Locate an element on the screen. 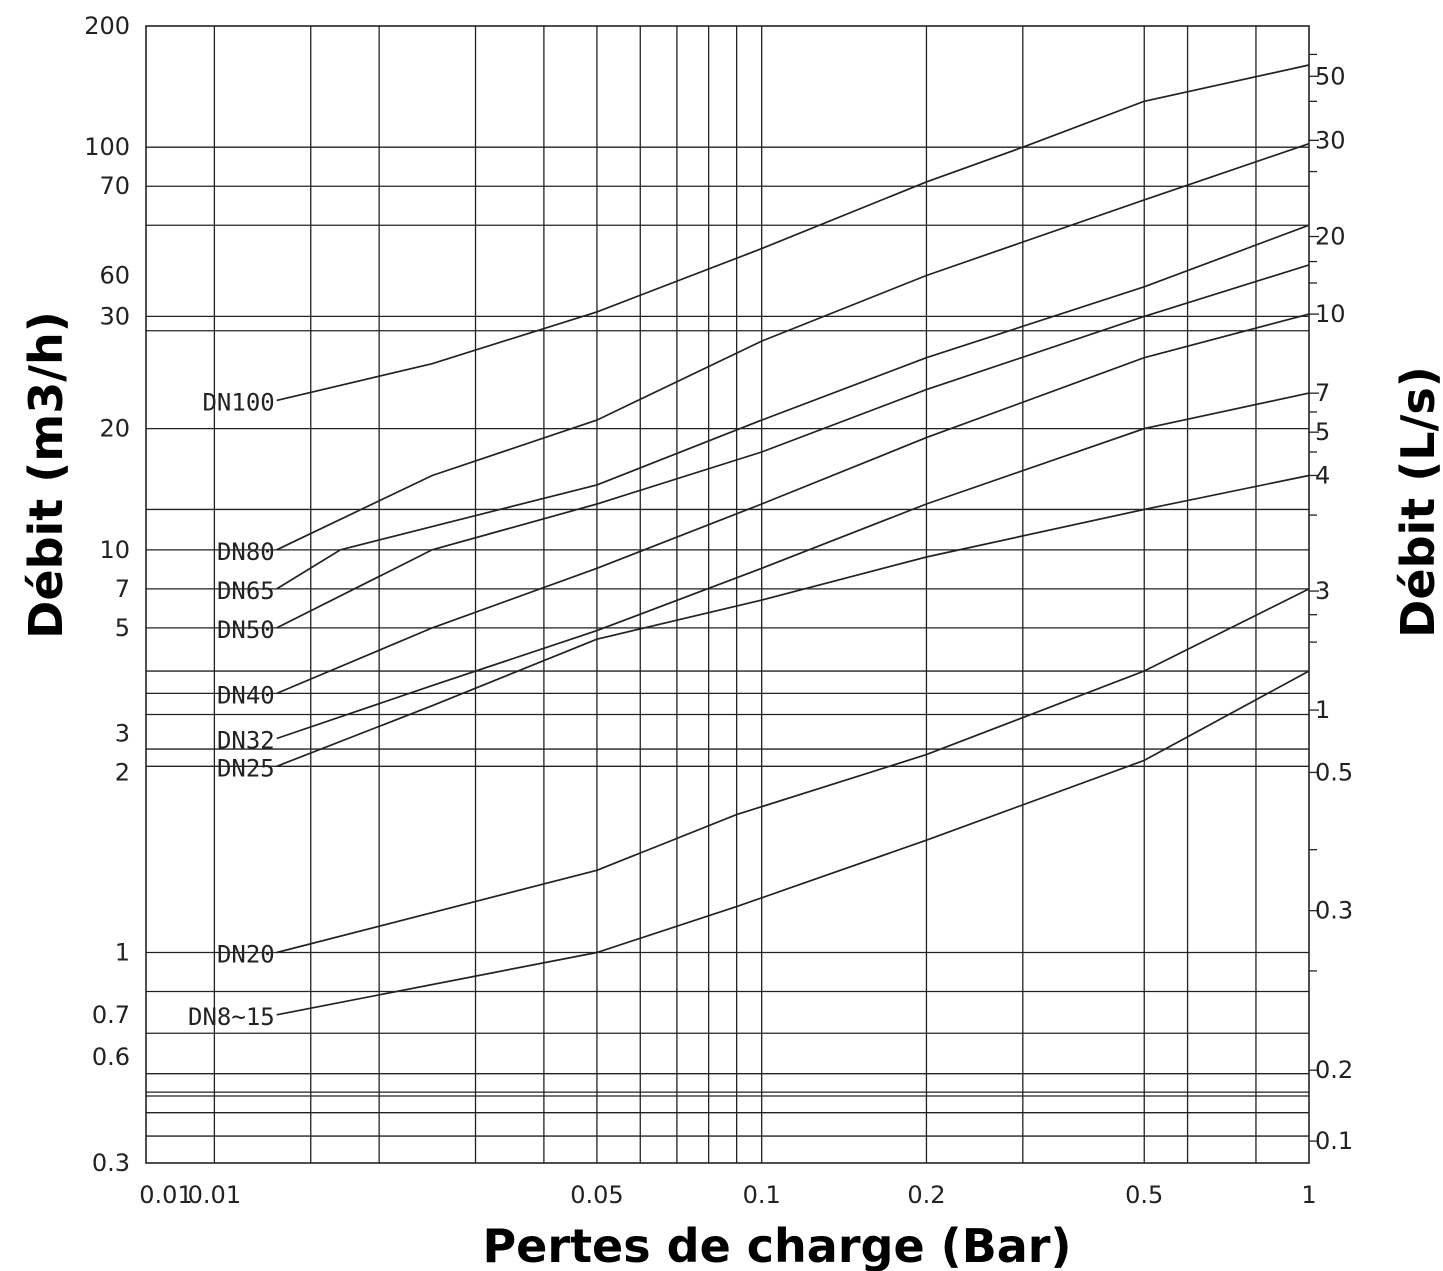 This screenshot has width=1443, height=1271. y2-tick-label: 10 is located at coordinates (1330, 314).